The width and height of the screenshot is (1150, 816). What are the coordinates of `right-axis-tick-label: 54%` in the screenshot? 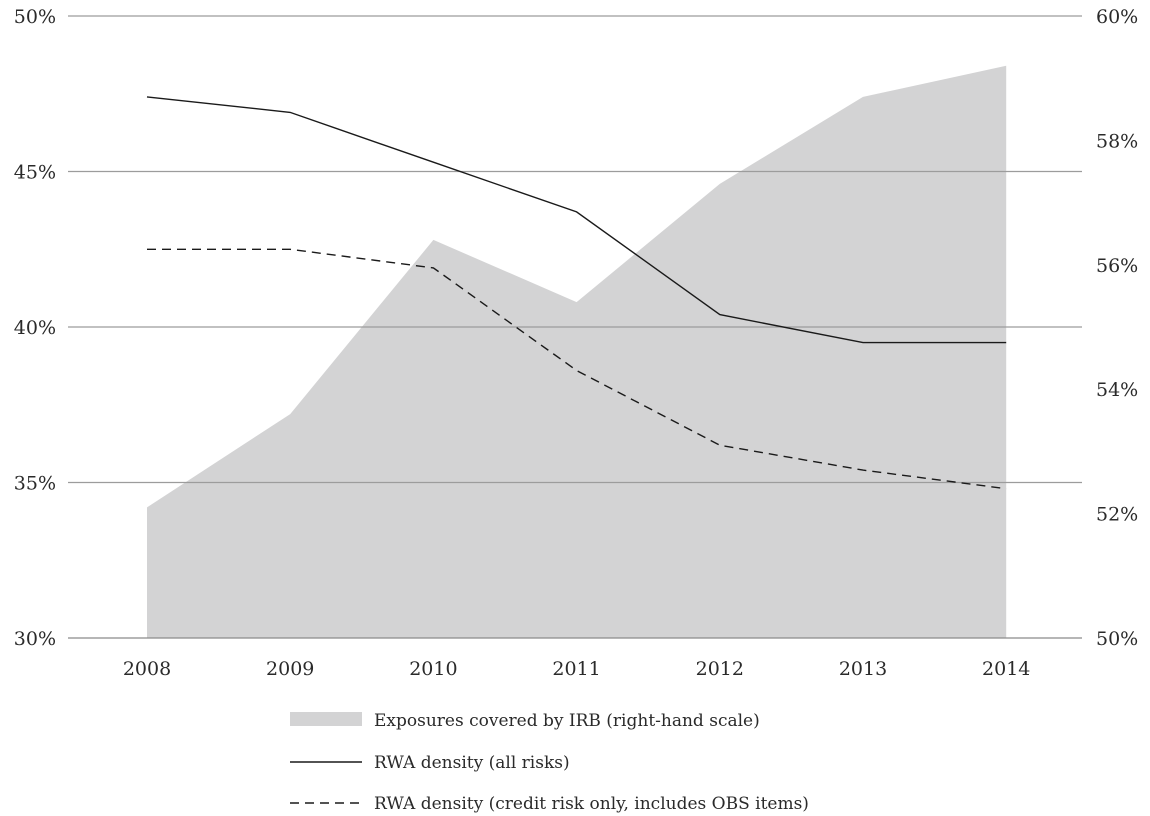 It's located at (1117, 390).